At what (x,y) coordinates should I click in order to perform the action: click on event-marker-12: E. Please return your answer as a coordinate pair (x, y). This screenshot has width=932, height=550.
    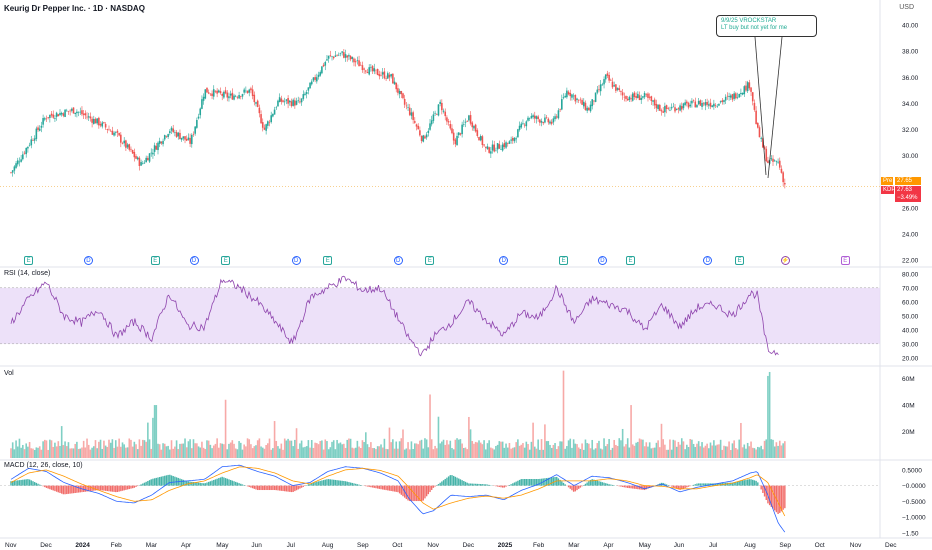
    Looking at the image, I should click on (631, 260).